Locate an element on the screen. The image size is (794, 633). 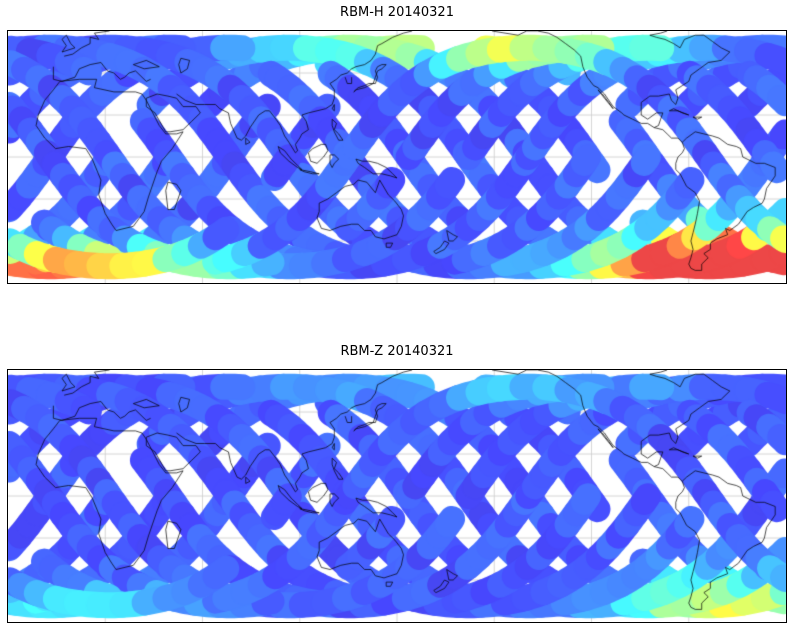
panel-title-rbm-z: RBM-Z 20140321 is located at coordinates (397, 351).